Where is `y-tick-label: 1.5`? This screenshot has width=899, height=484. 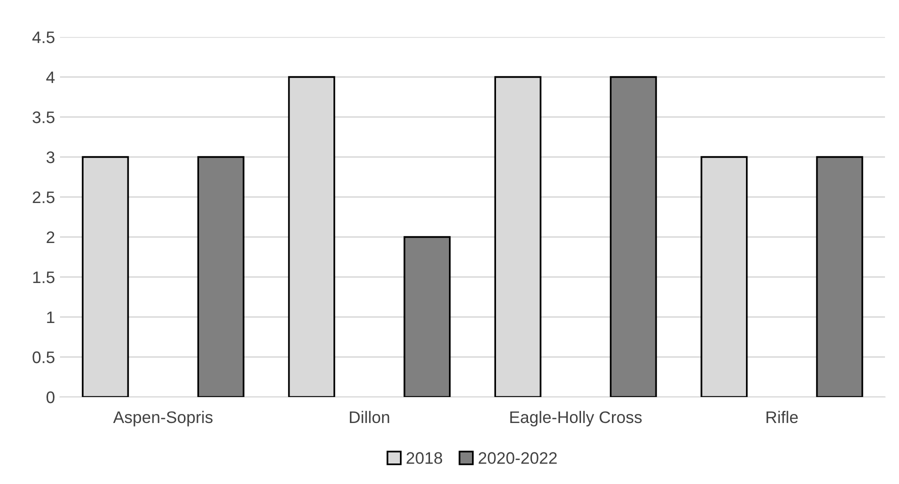
y-tick-label: 1.5 is located at coordinates (43, 278).